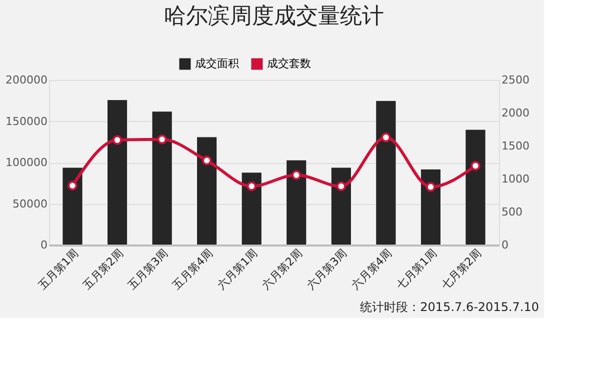 The image size is (600, 390). Describe the element at coordinates (282, 269) in the screenshot. I see `x-tick-label: 六月第2周` at that location.